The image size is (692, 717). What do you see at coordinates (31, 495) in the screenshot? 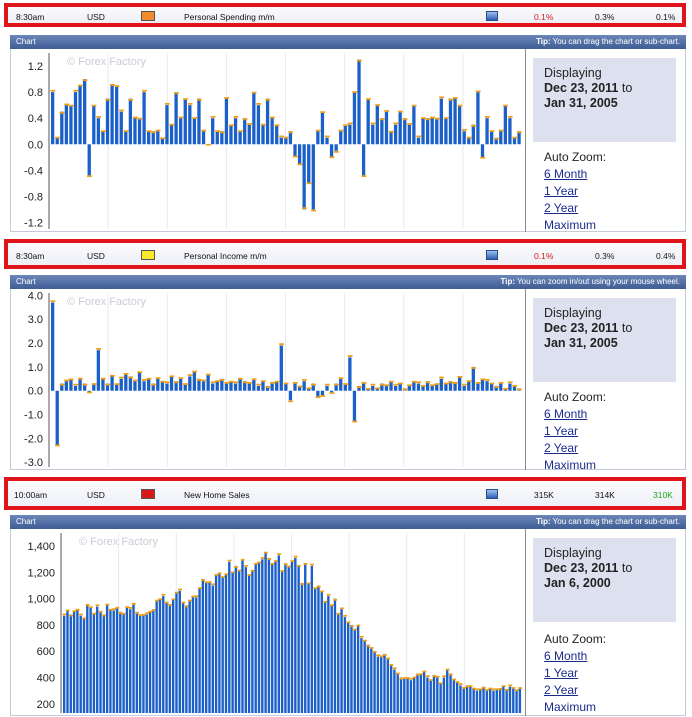
I see `event-time: 10:00am` at bounding box center [31, 495].